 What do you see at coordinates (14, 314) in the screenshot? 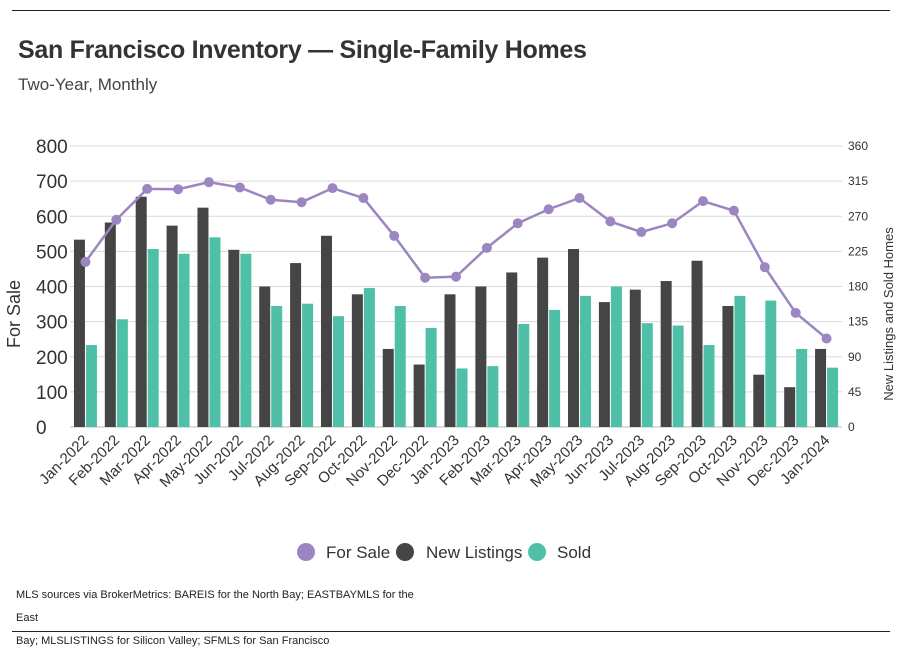
I see `left-axis-title: For Sale` at bounding box center [14, 314].